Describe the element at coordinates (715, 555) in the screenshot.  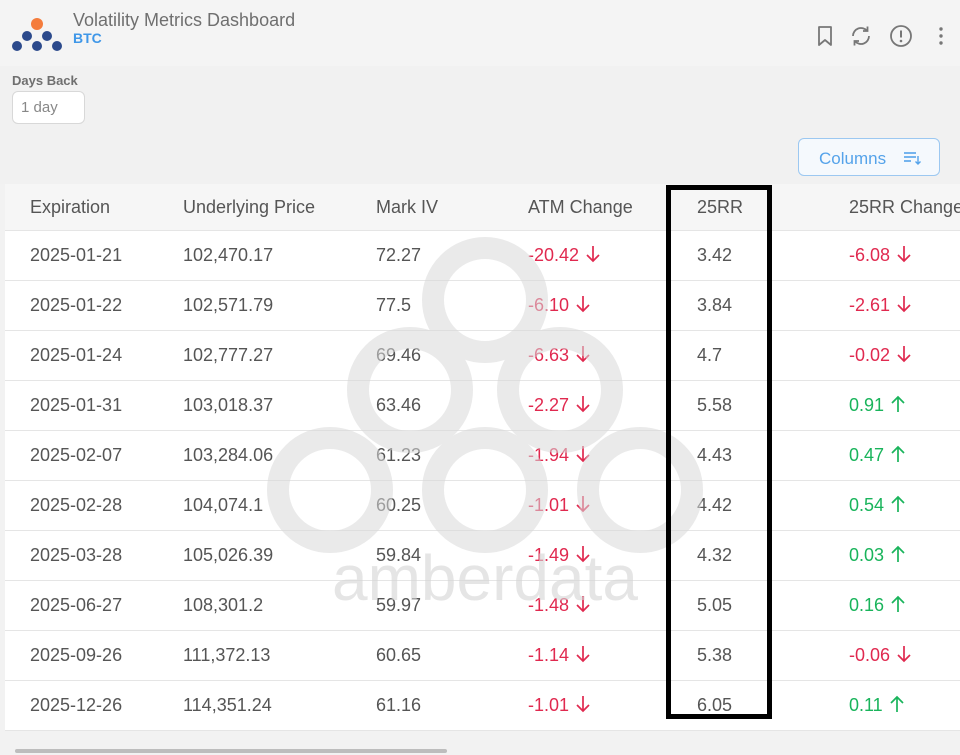
I see `cell-25rr: 4.32` at that location.